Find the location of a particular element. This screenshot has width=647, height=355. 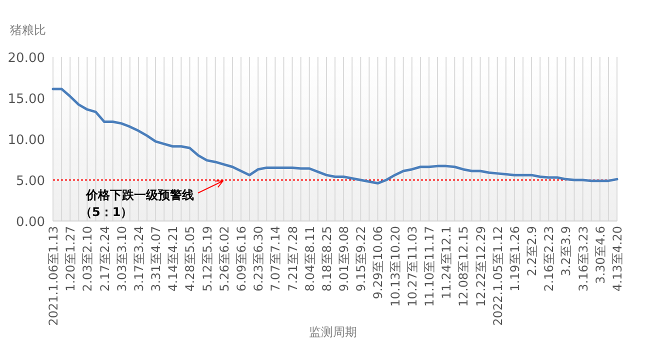

x-tick-label: 4.14至4.21 is located at coordinates (173, 259).